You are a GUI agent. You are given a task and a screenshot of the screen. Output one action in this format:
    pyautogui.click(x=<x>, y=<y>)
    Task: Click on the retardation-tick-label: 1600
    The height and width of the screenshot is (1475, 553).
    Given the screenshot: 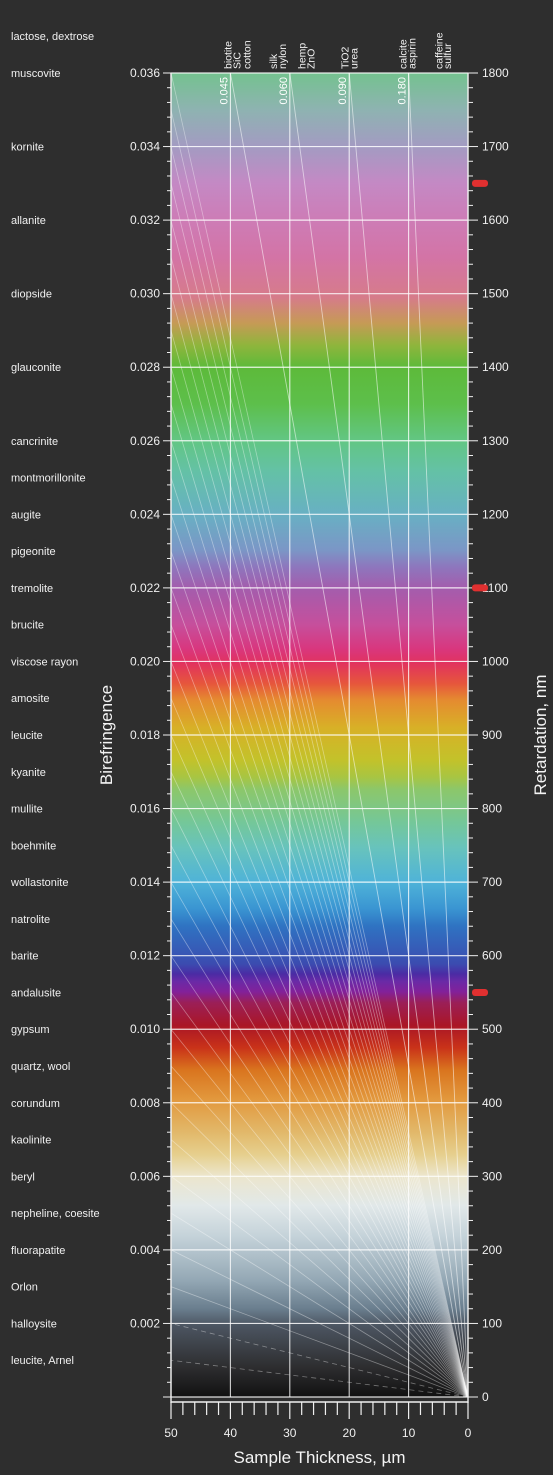 What is the action you would take?
    pyautogui.click(x=495, y=220)
    